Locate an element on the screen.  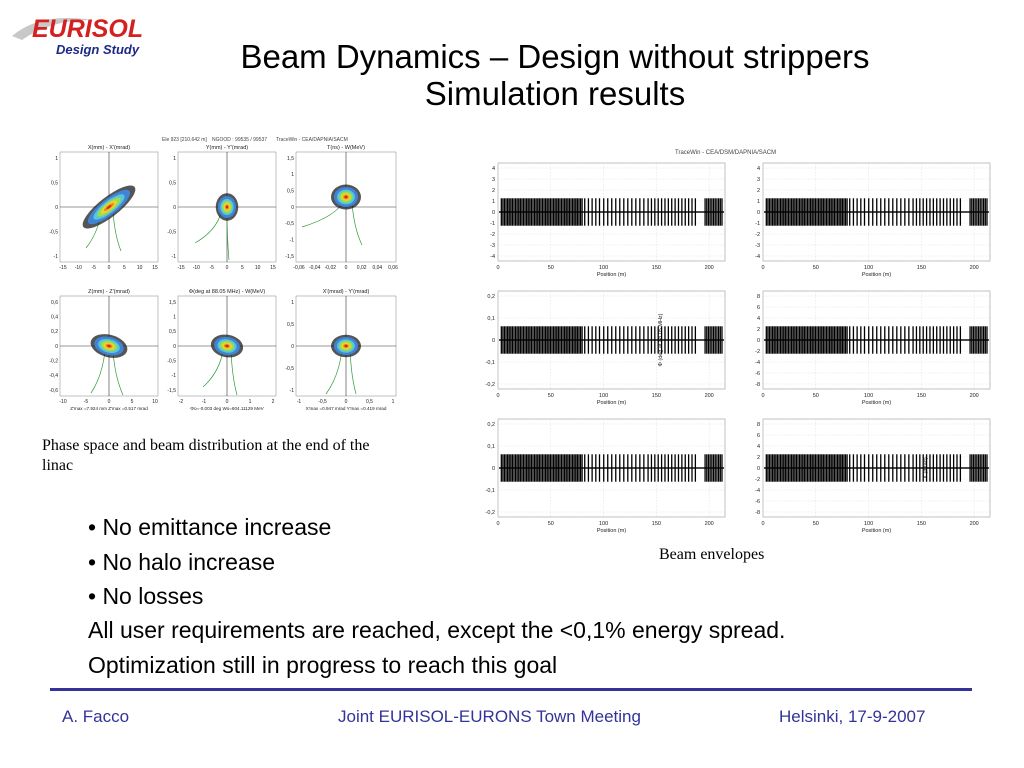
phase-xtick-label: 0 is located at coordinates (346, 268).